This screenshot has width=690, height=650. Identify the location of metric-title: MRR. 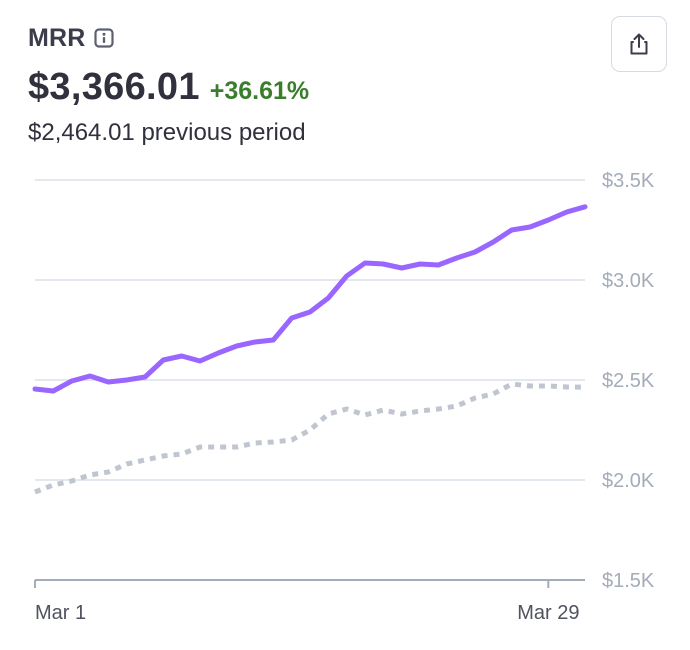
(57, 37).